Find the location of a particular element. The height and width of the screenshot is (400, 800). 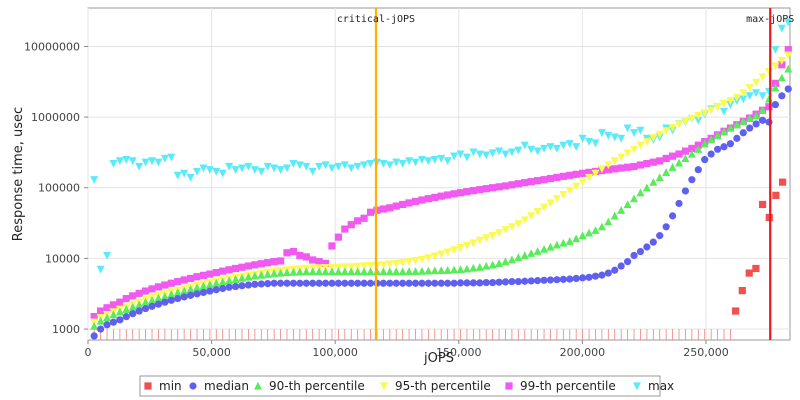

y-tick-label: 1000000 is located at coordinates (55, 117).